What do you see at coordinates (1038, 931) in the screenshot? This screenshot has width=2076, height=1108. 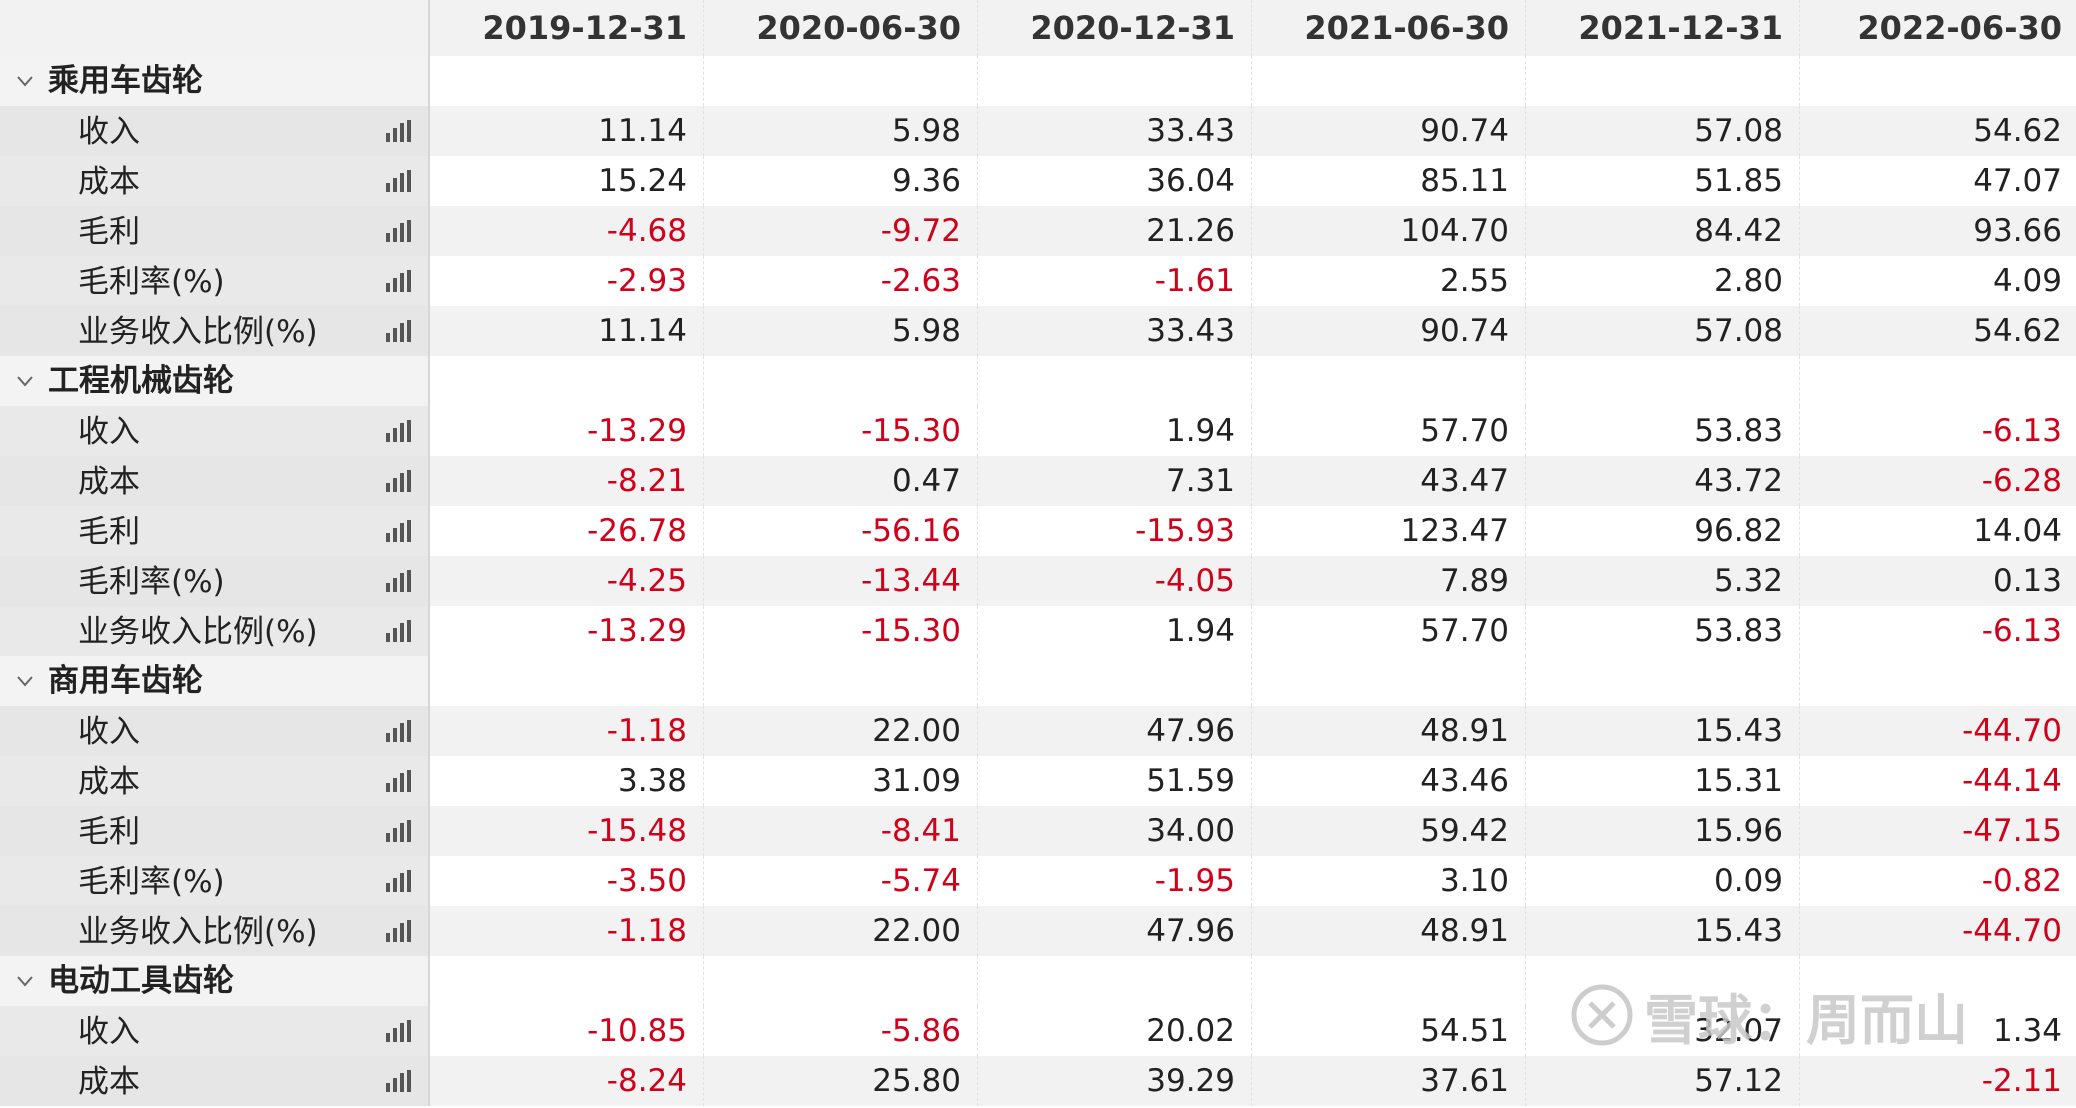 I see `table-row: 业务收入比例(%) -1.18 22.00 47.96 48.91 15.43 -44.70` at bounding box center [1038, 931].